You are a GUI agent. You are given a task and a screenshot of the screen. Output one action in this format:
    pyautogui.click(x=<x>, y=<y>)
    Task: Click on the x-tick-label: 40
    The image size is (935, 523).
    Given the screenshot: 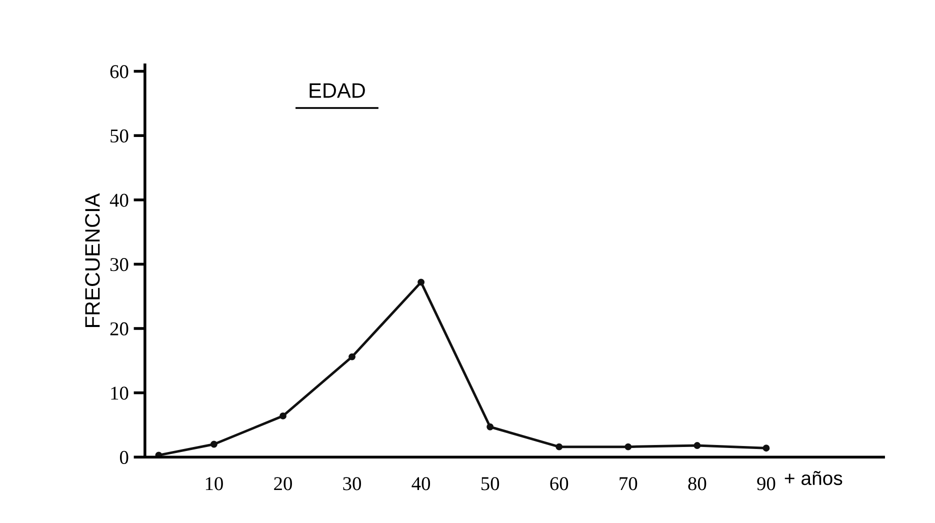 What is the action you would take?
    pyautogui.click(x=421, y=483)
    